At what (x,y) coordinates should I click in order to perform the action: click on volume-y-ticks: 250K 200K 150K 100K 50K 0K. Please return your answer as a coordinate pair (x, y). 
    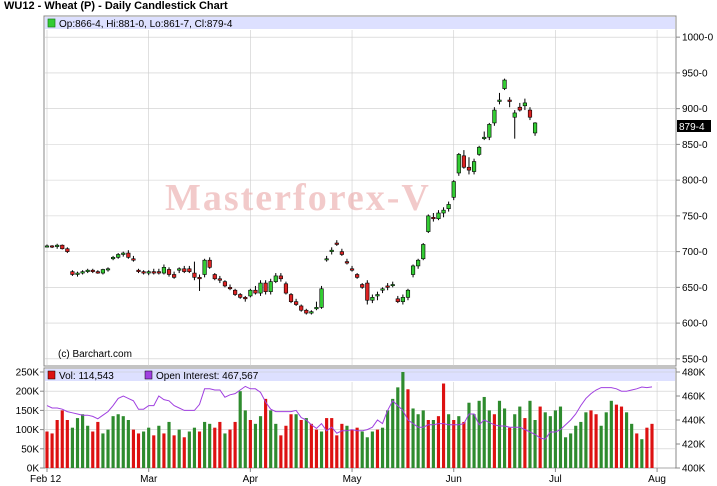
    Looking at the image, I should click on (30, 421).